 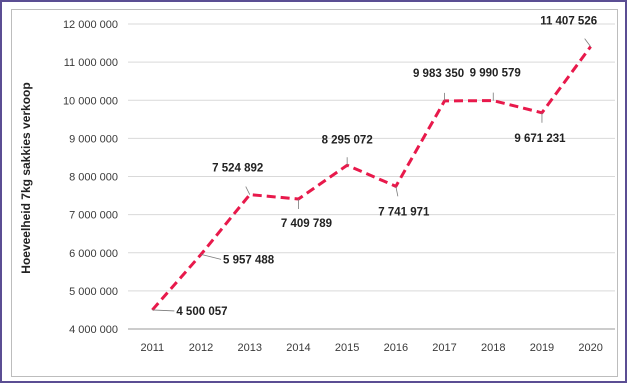 What do you see at coordinates (90, 101) in the screenshot?
I see `y-tick-label: 10 000 000` at bounding box center [90, 101].